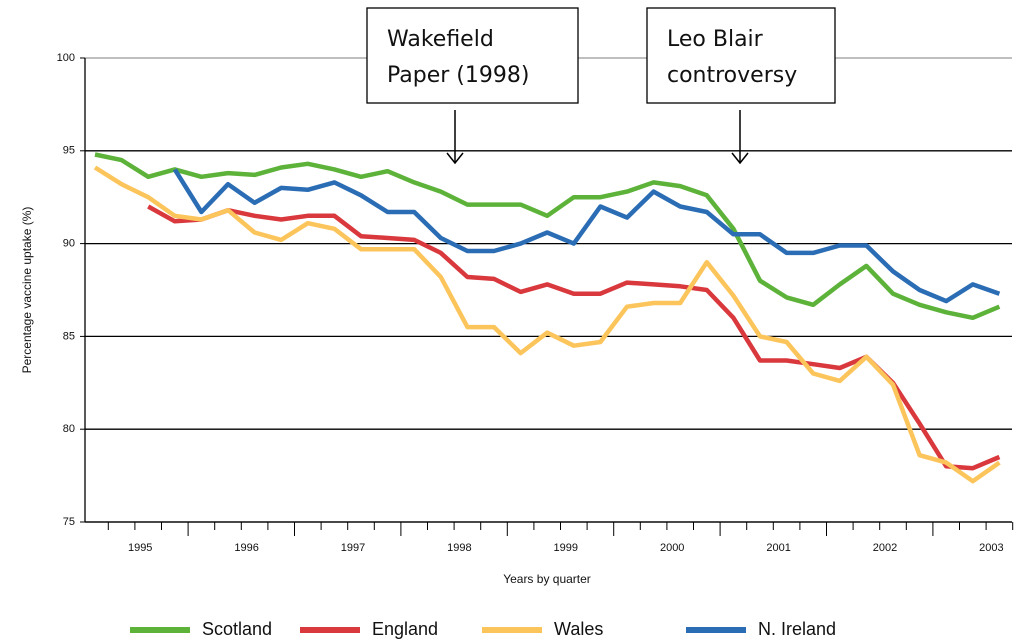  What do you see at coordinates (69, 522) in the screenshot?
I see `y-tick-label: 75` at bounding box center [69, 522].